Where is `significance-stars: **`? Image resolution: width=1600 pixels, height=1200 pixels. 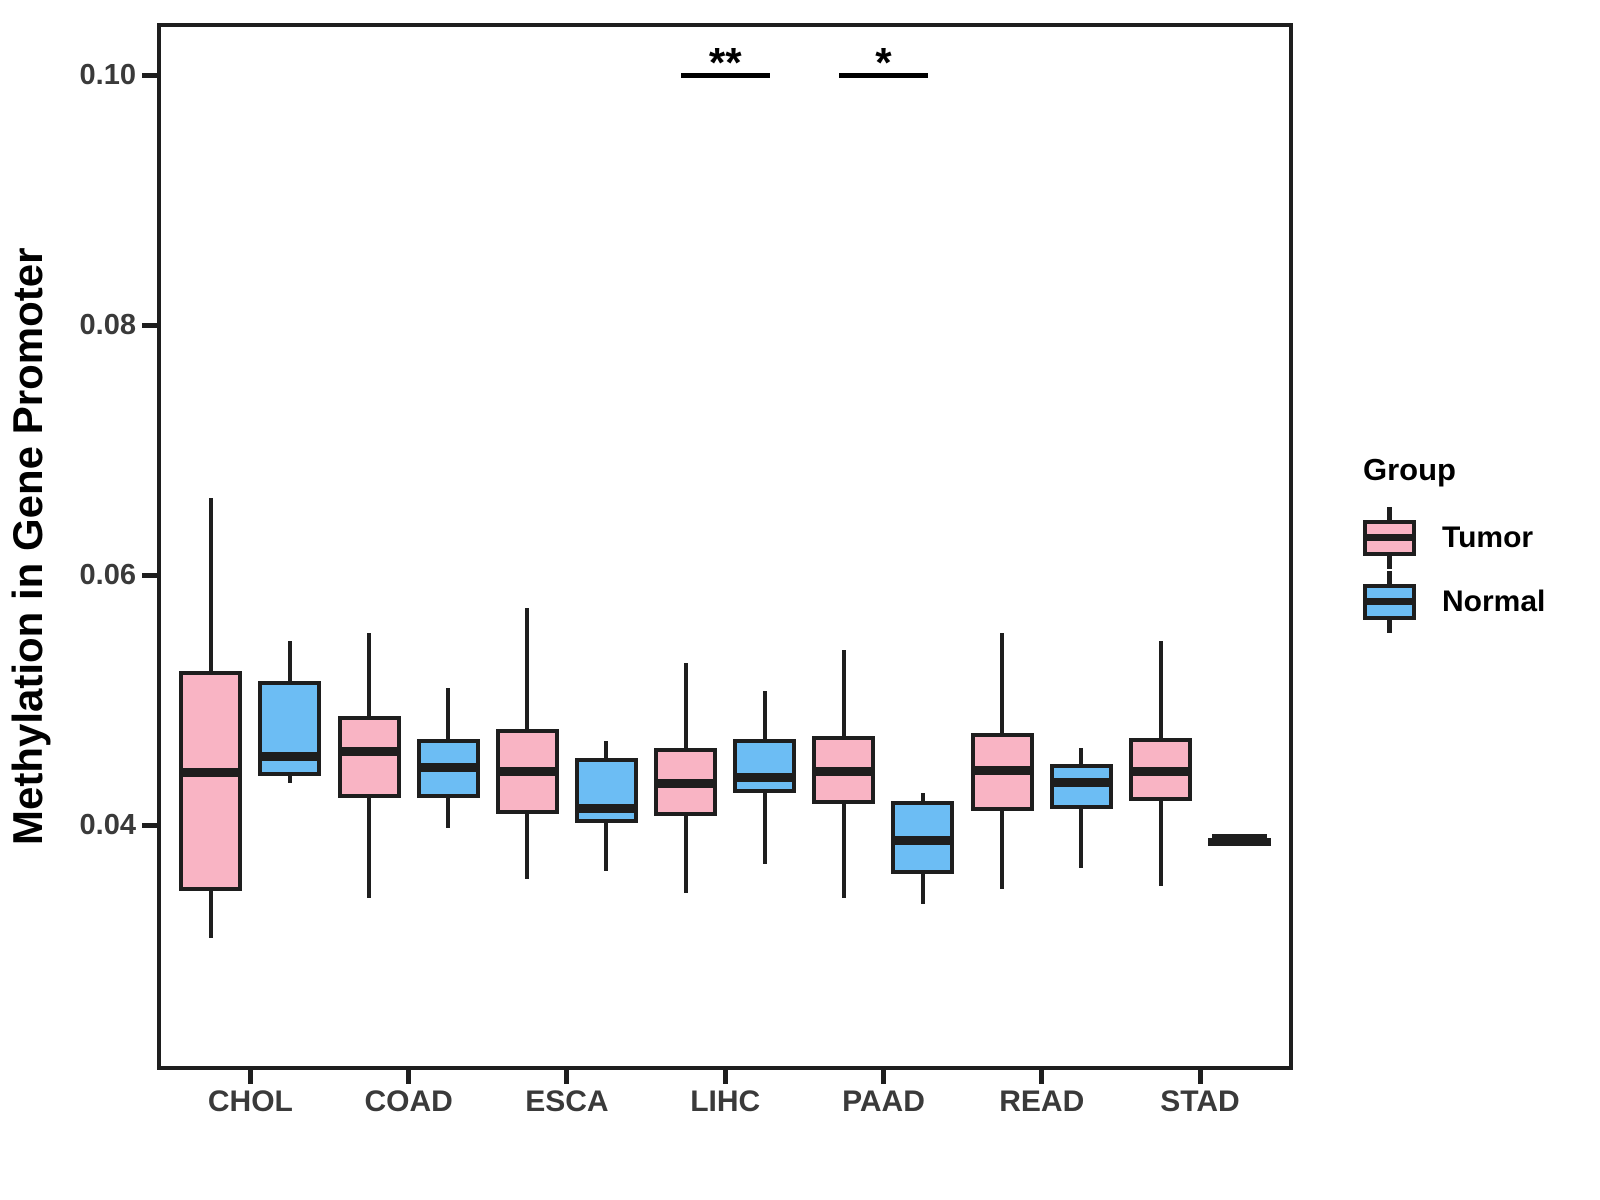
significance-stars: ** is located at coordinates (725, 63).